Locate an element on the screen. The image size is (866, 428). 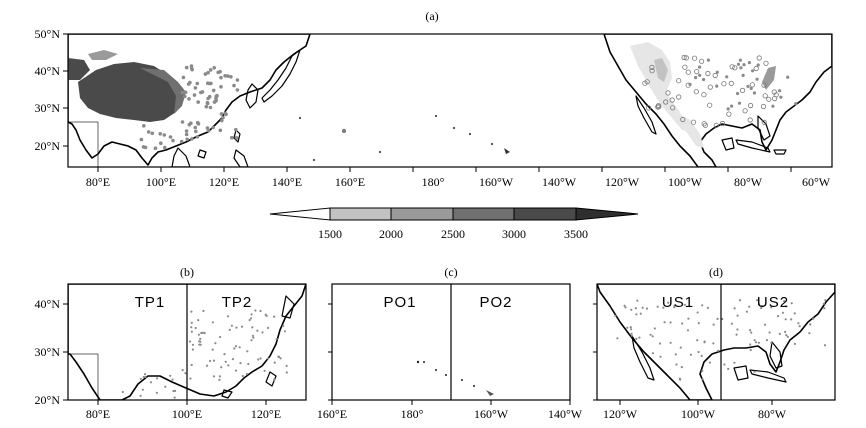
lon-label-120e-b: 120°E is located at coordinates (266, 414).